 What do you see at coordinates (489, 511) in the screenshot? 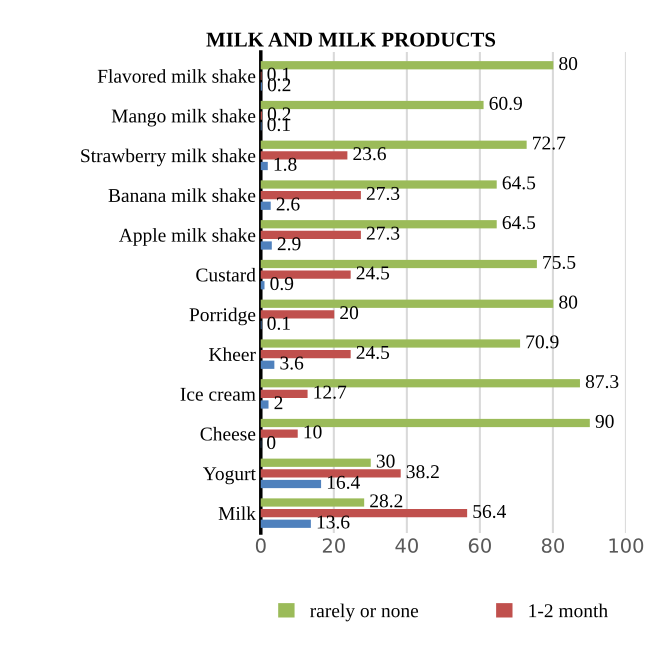
I see `data-label: 56.4` at bounding box center [489, 511].